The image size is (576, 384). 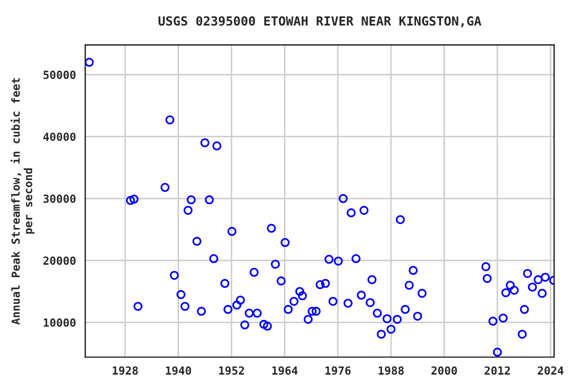 What do you see at coordinates (231, 370) in the screenshot?
I see `x-tick-label: 1952` at bounding box center [231, 370].